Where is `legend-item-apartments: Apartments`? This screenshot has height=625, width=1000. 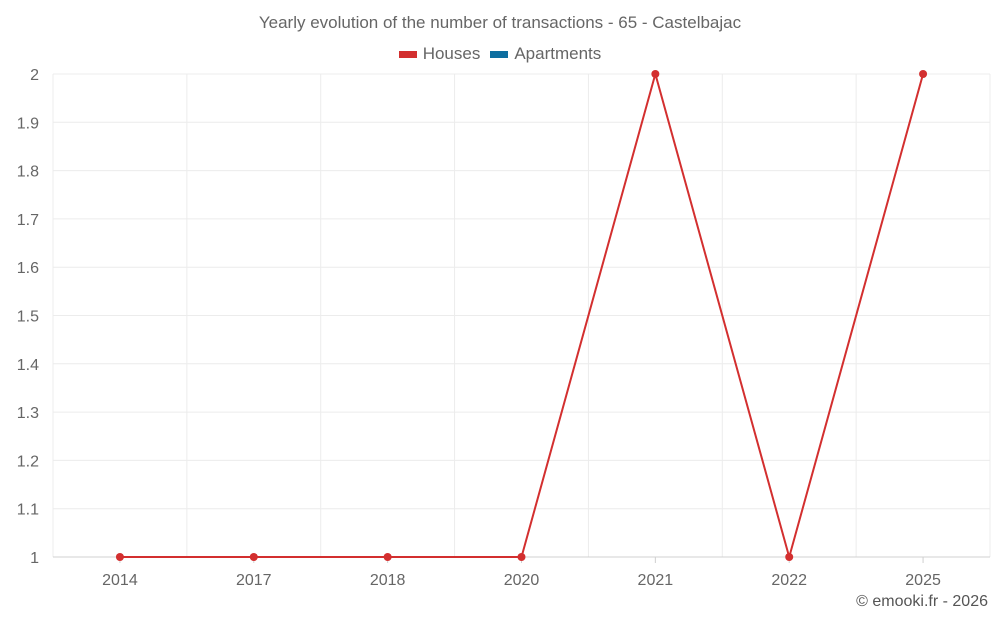
legend-item-apartments: Apartments is located at coordinates (545, 54).